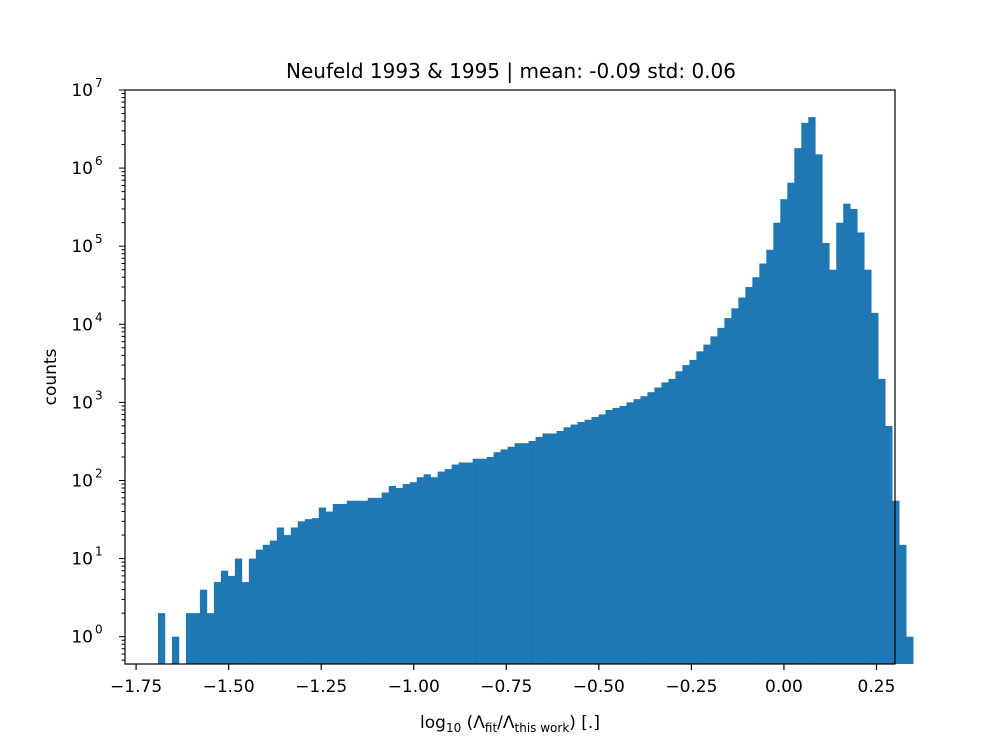 Image resolution: width=996 pixels, height=747 pixels. Describe the element at coordinates (136, 687) in the screenshot. I see `x-tick-label: −1.75` at that location.